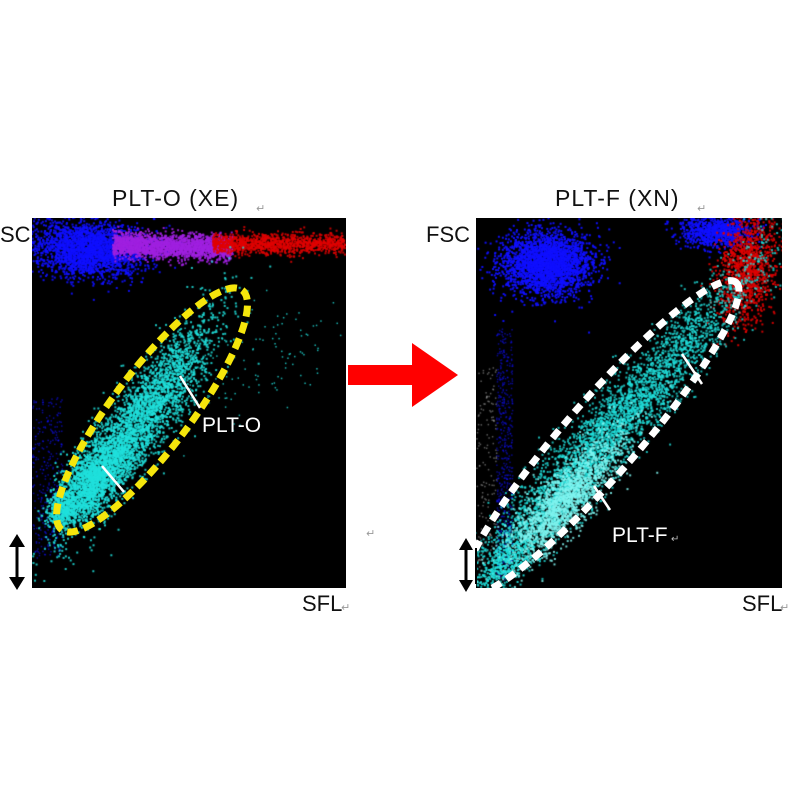  I want to click on left-x-axis-label: SFL, so click(322, 603).